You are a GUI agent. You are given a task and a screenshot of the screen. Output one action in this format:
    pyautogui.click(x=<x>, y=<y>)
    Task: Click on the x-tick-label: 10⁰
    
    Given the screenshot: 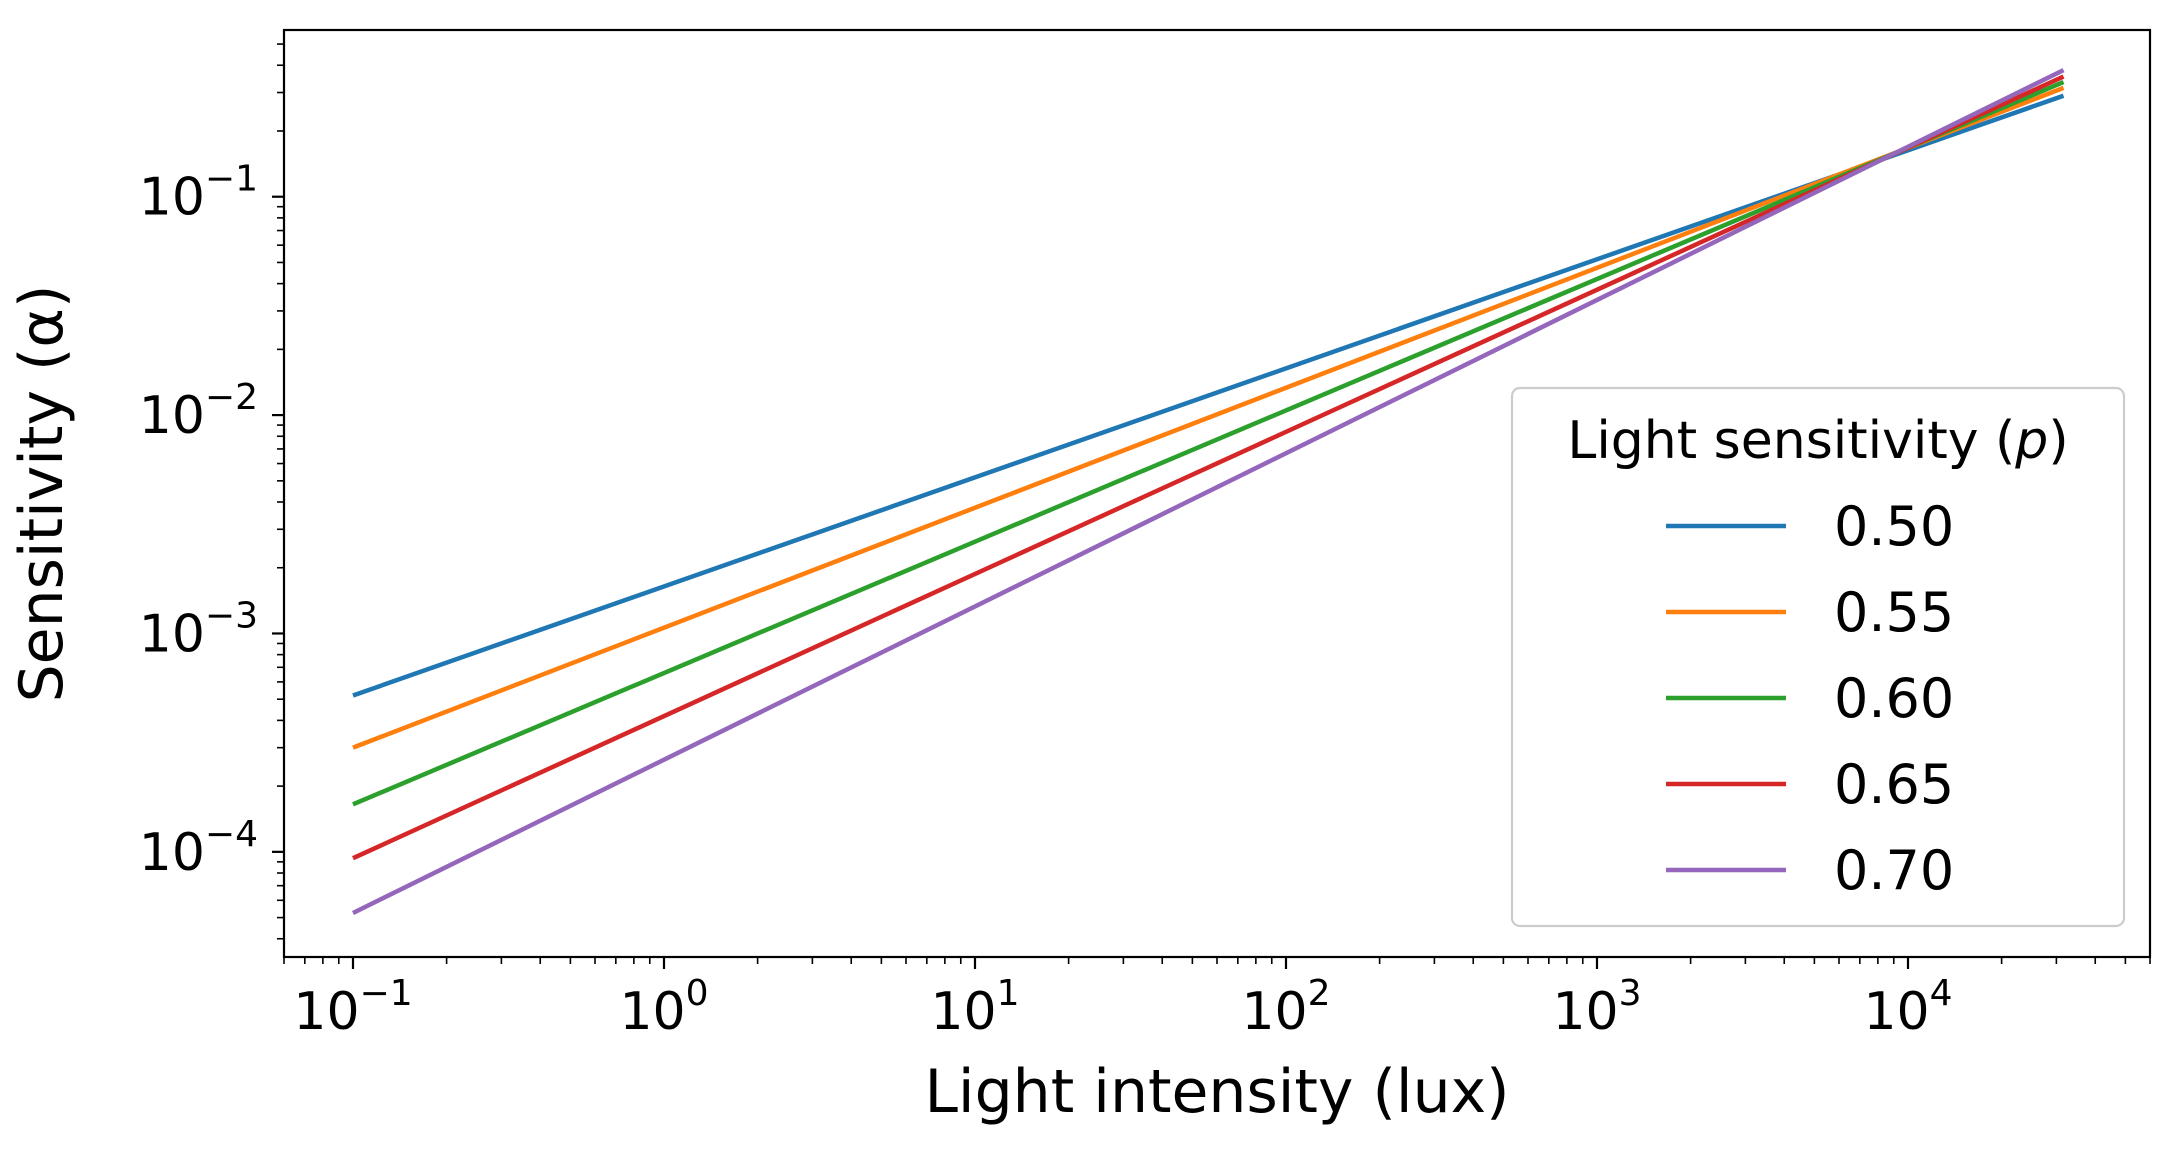 What is the action you would take?
    pyautogui.click(x=663, y=1007)
    